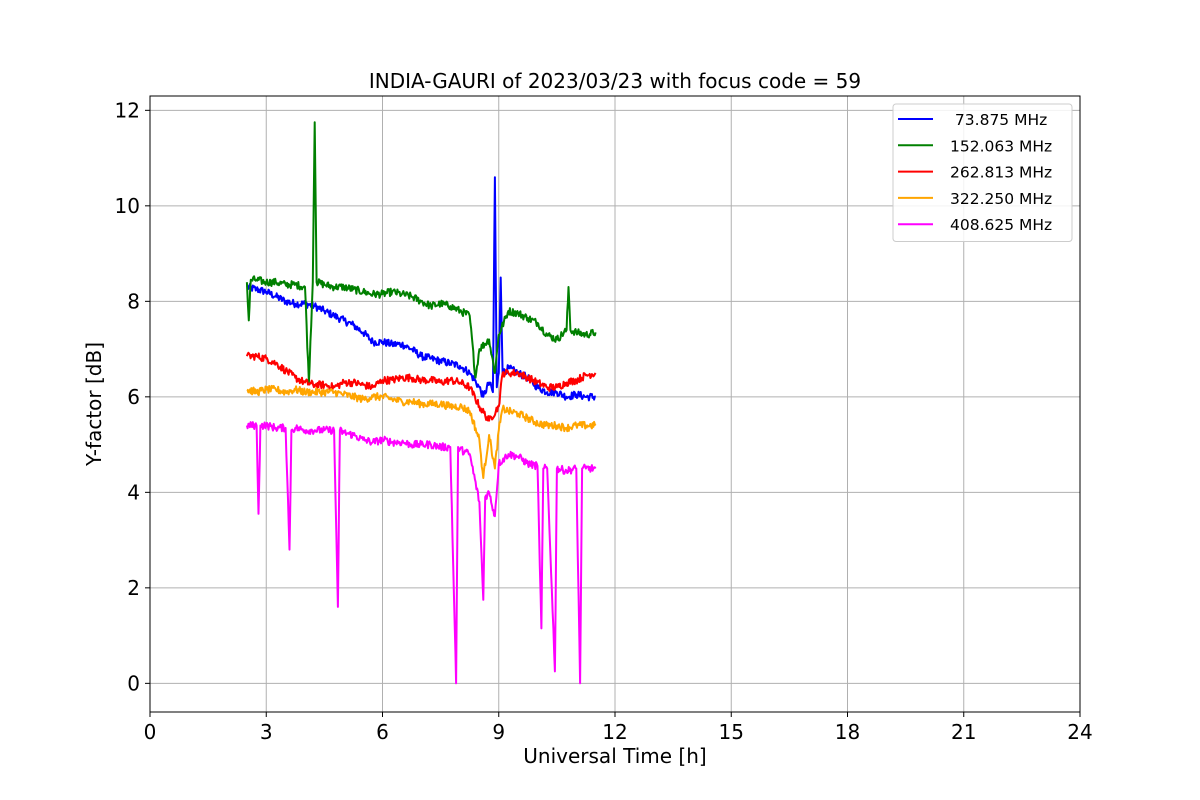  Describe the element at coordinates (1001, 199) in the screenshot. I see `legend-entry: 322.250 MHz` at that location.